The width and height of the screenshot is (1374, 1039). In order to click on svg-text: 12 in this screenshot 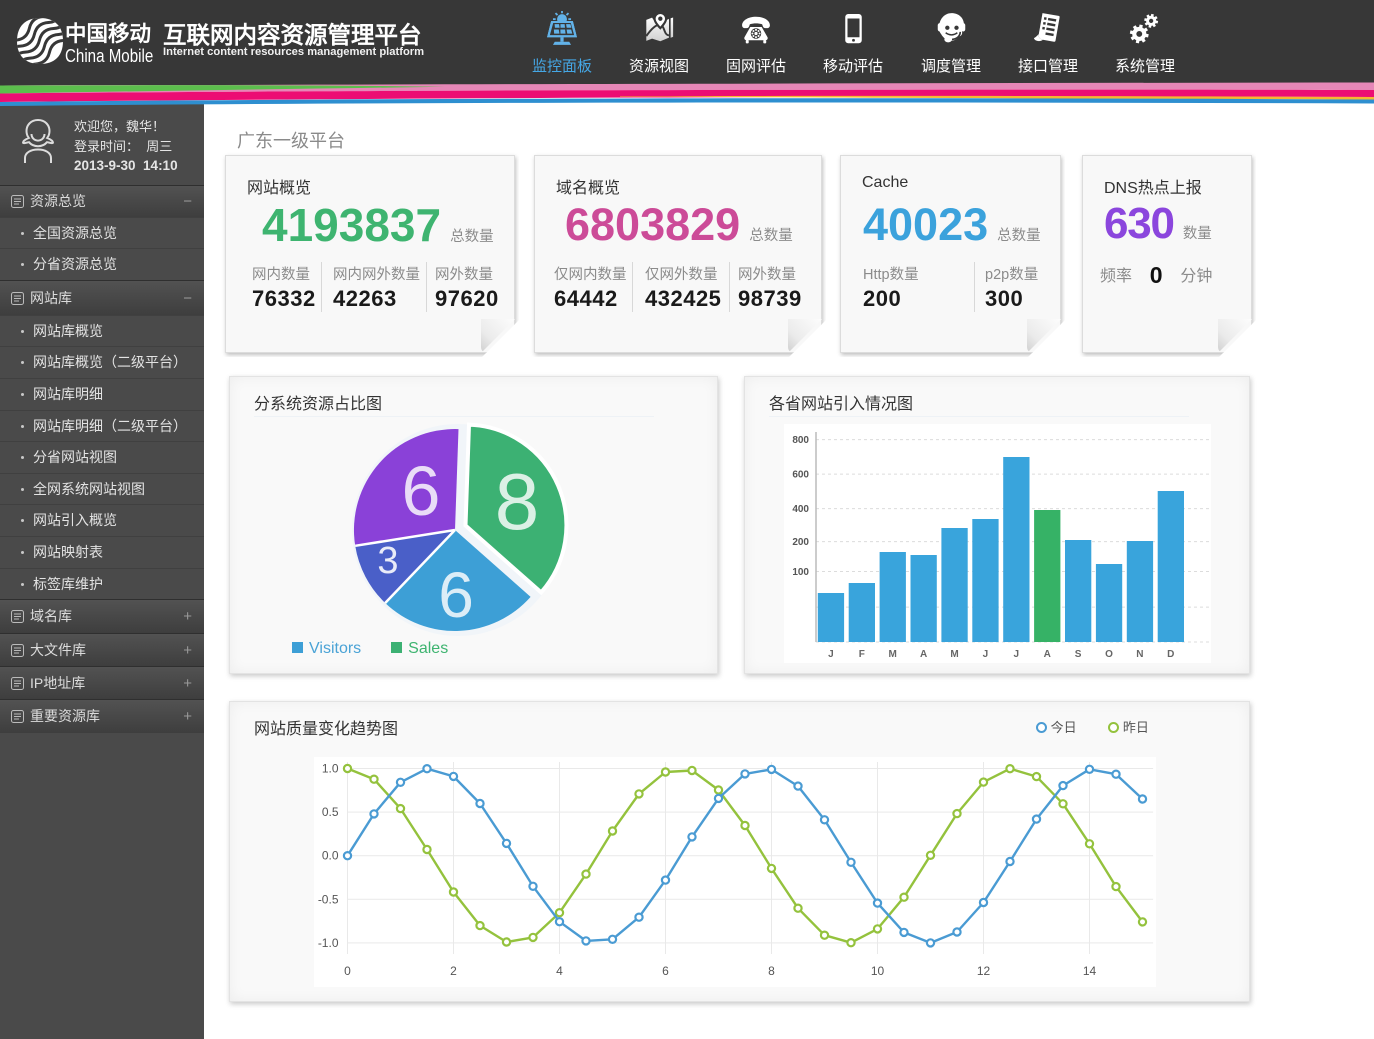, I will do `click(984, 971)`.